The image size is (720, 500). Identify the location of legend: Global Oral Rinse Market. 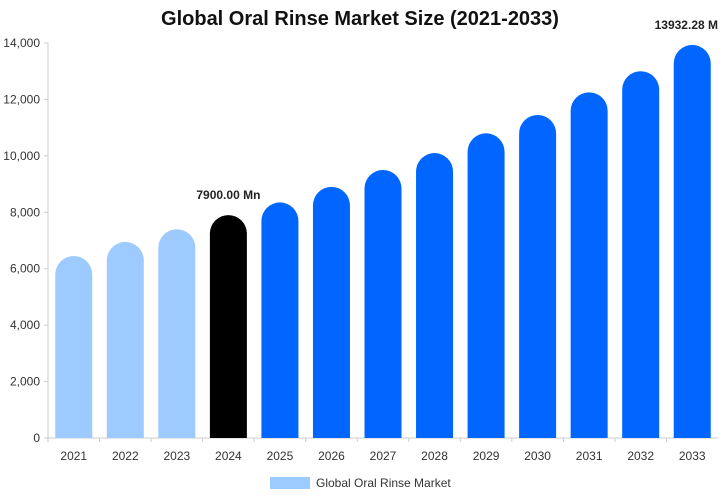
(360, 483).